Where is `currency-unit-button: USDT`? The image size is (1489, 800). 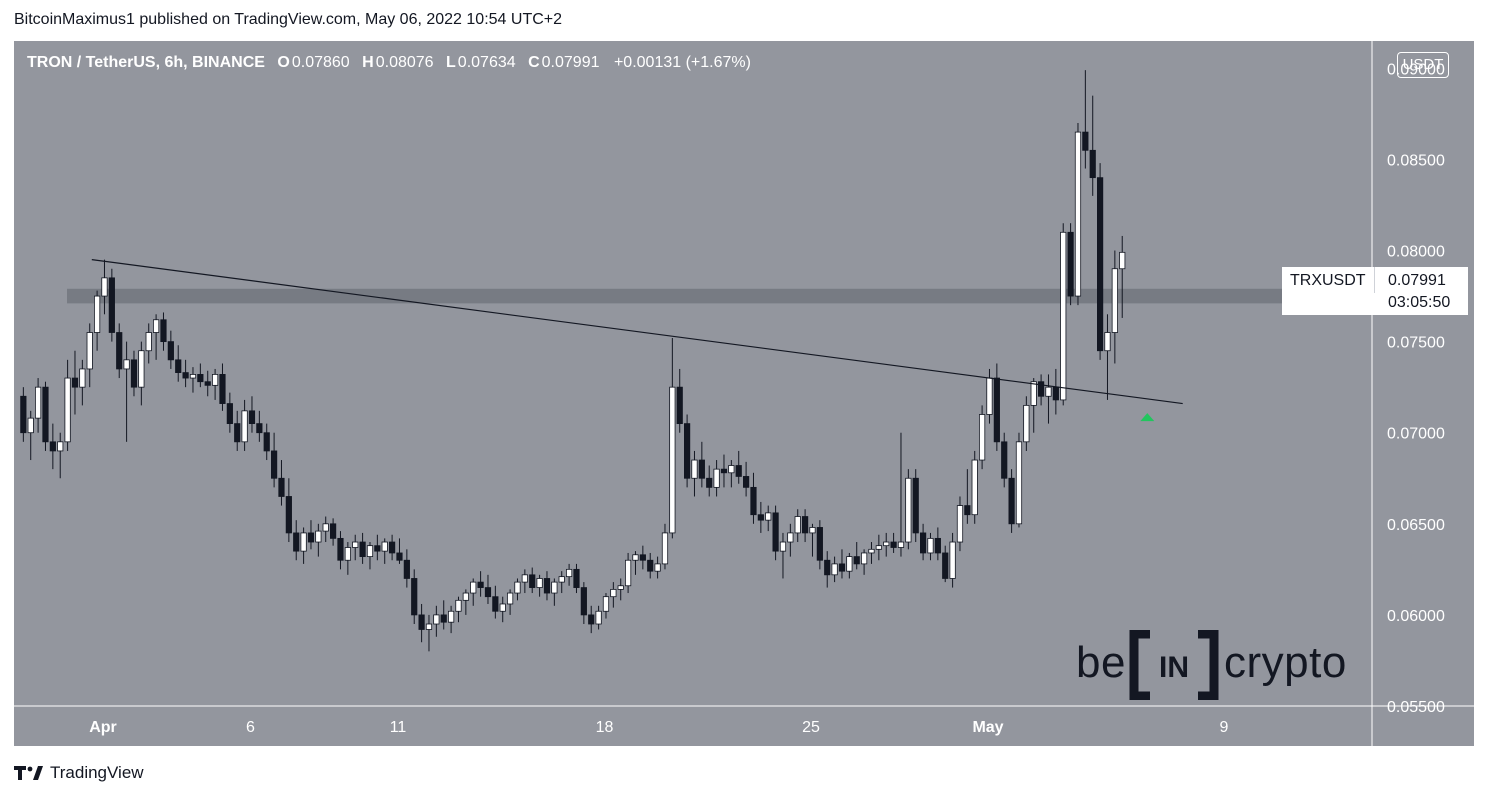
currency-unit-button: USDT is located at coordinates (1423, 65).